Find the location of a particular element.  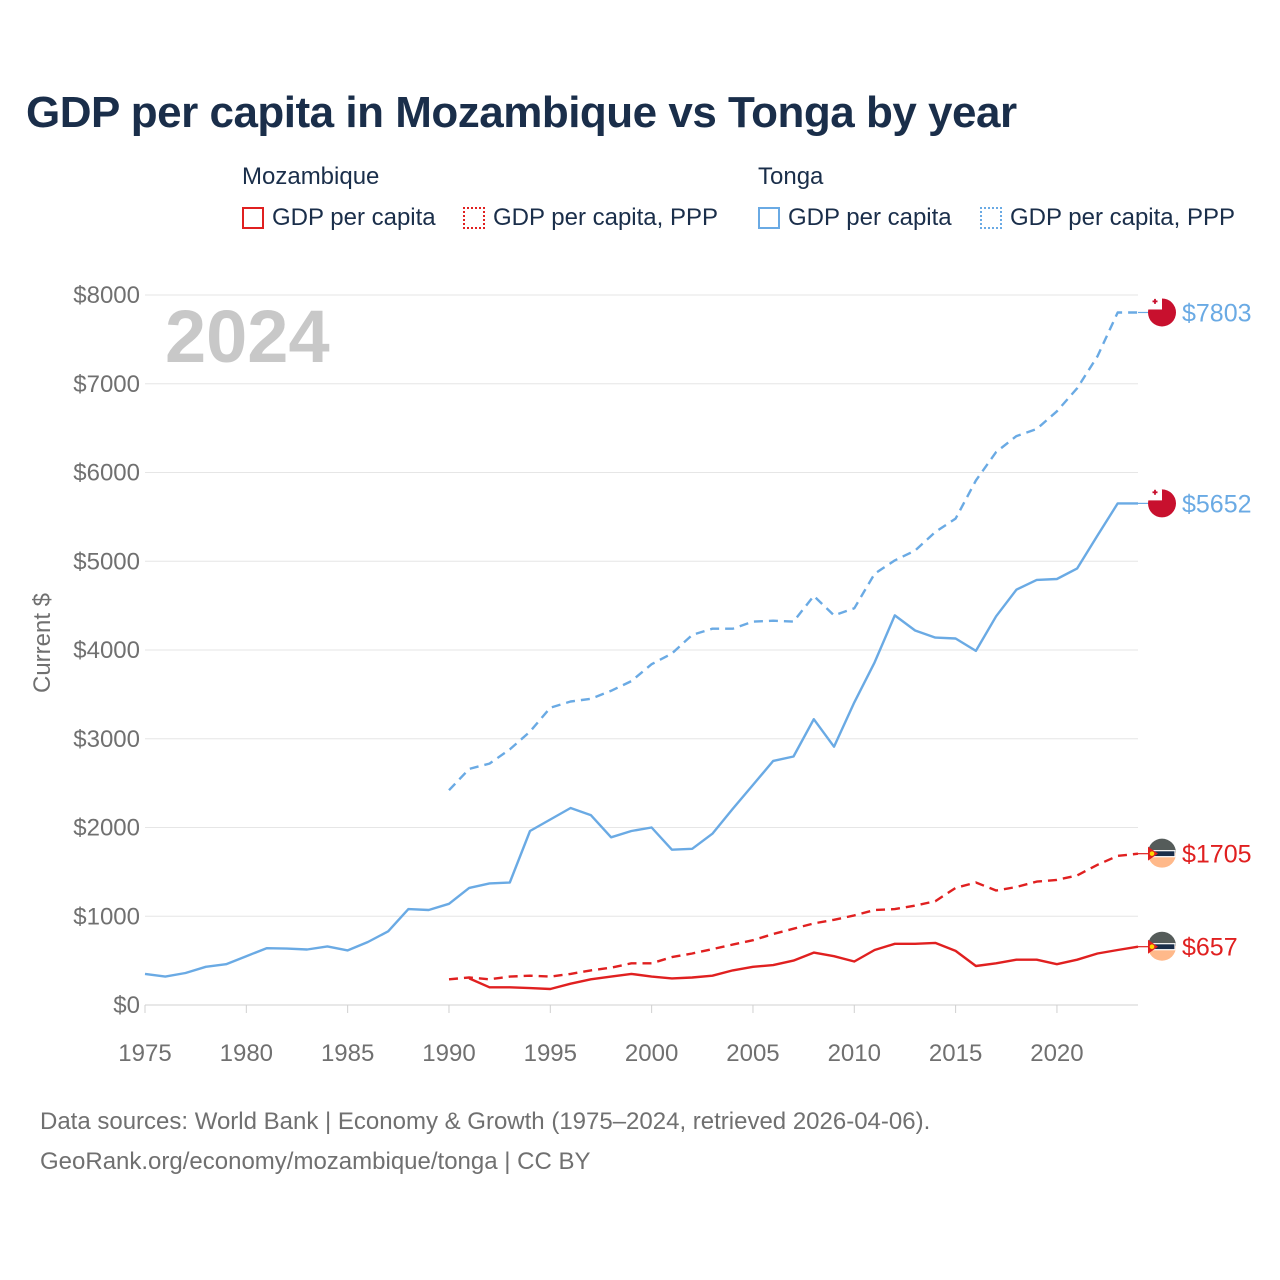

legend-mozambique-gdp: GDP per capita is located at coordinates (339, 218).